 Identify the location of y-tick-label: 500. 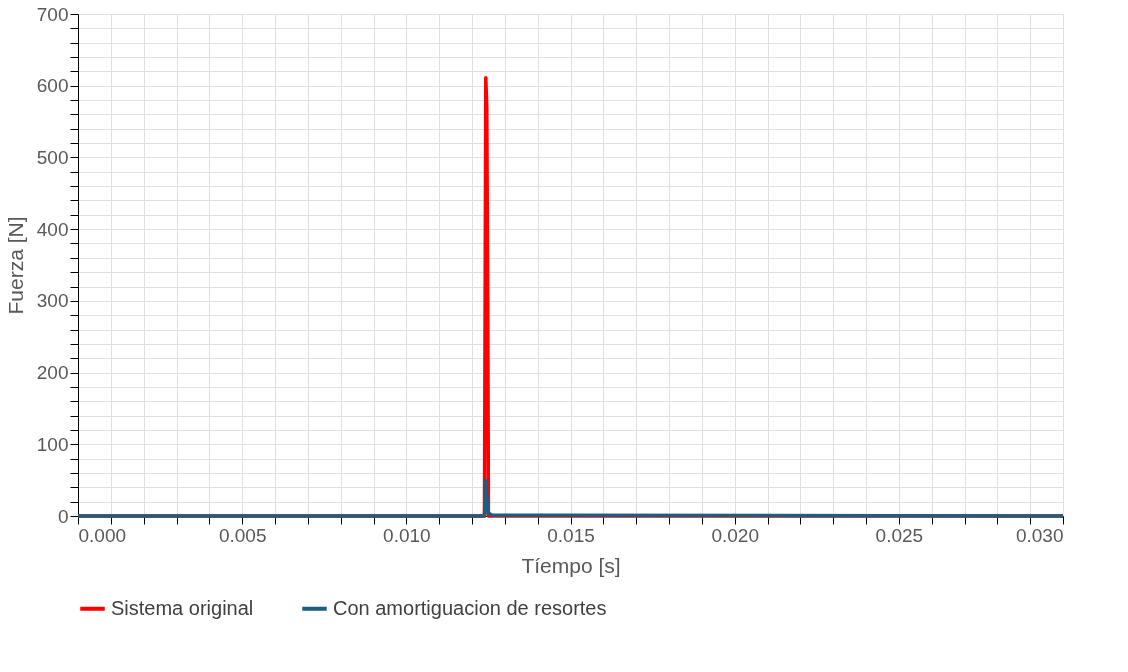
(52, 157).